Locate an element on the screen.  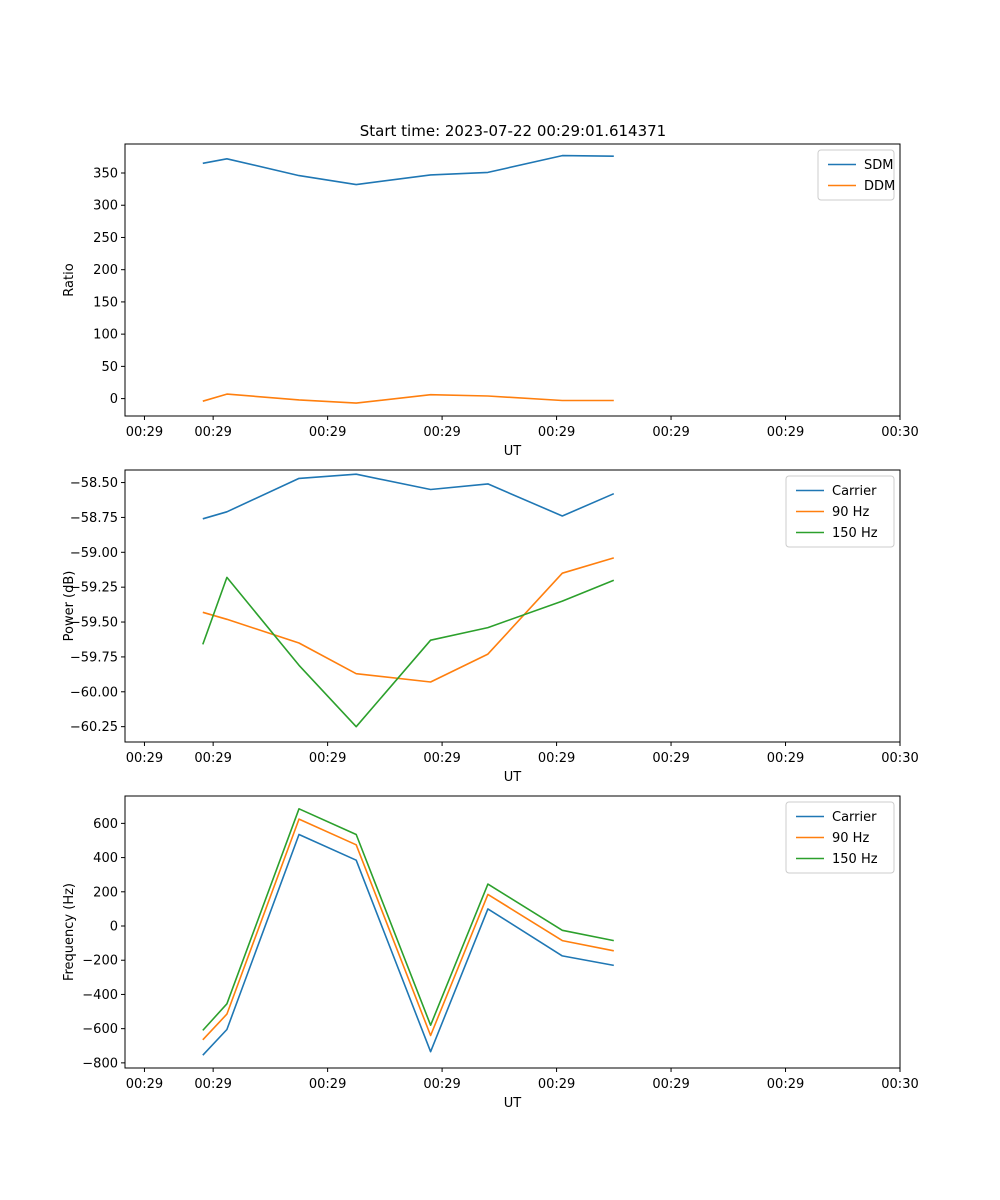
frequency-y-tick-label: 0 is located at coordinates (114, 927).